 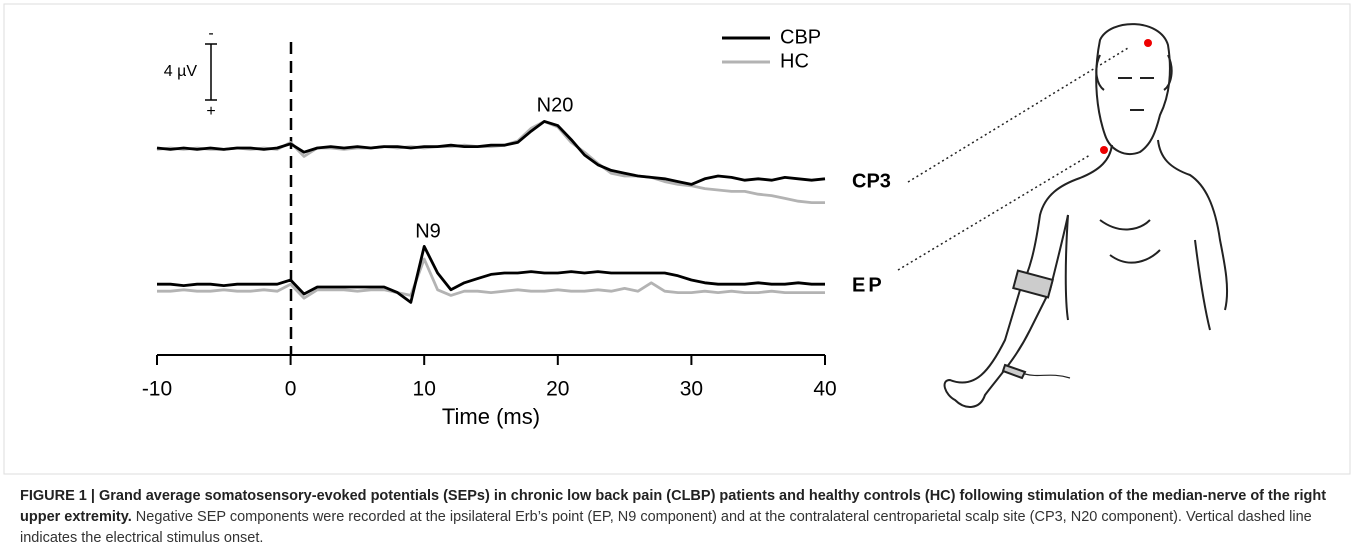 What do you see at coordinates (1018, 115) in the screenshot?
I see `pointer-cp3` at bounding box center [1018, 115].